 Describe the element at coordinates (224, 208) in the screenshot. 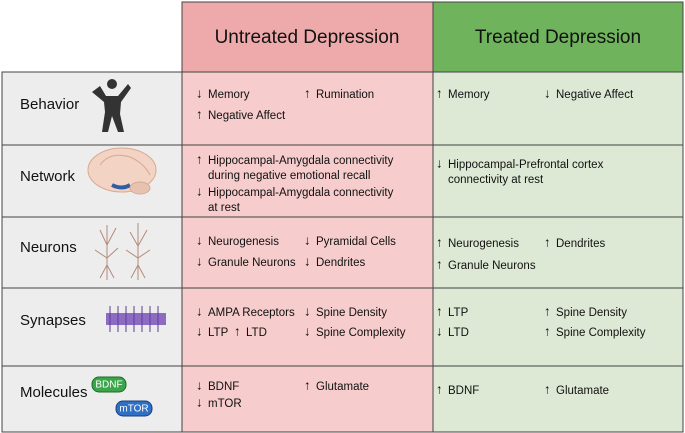

I see `item-text: at rest` at that location.